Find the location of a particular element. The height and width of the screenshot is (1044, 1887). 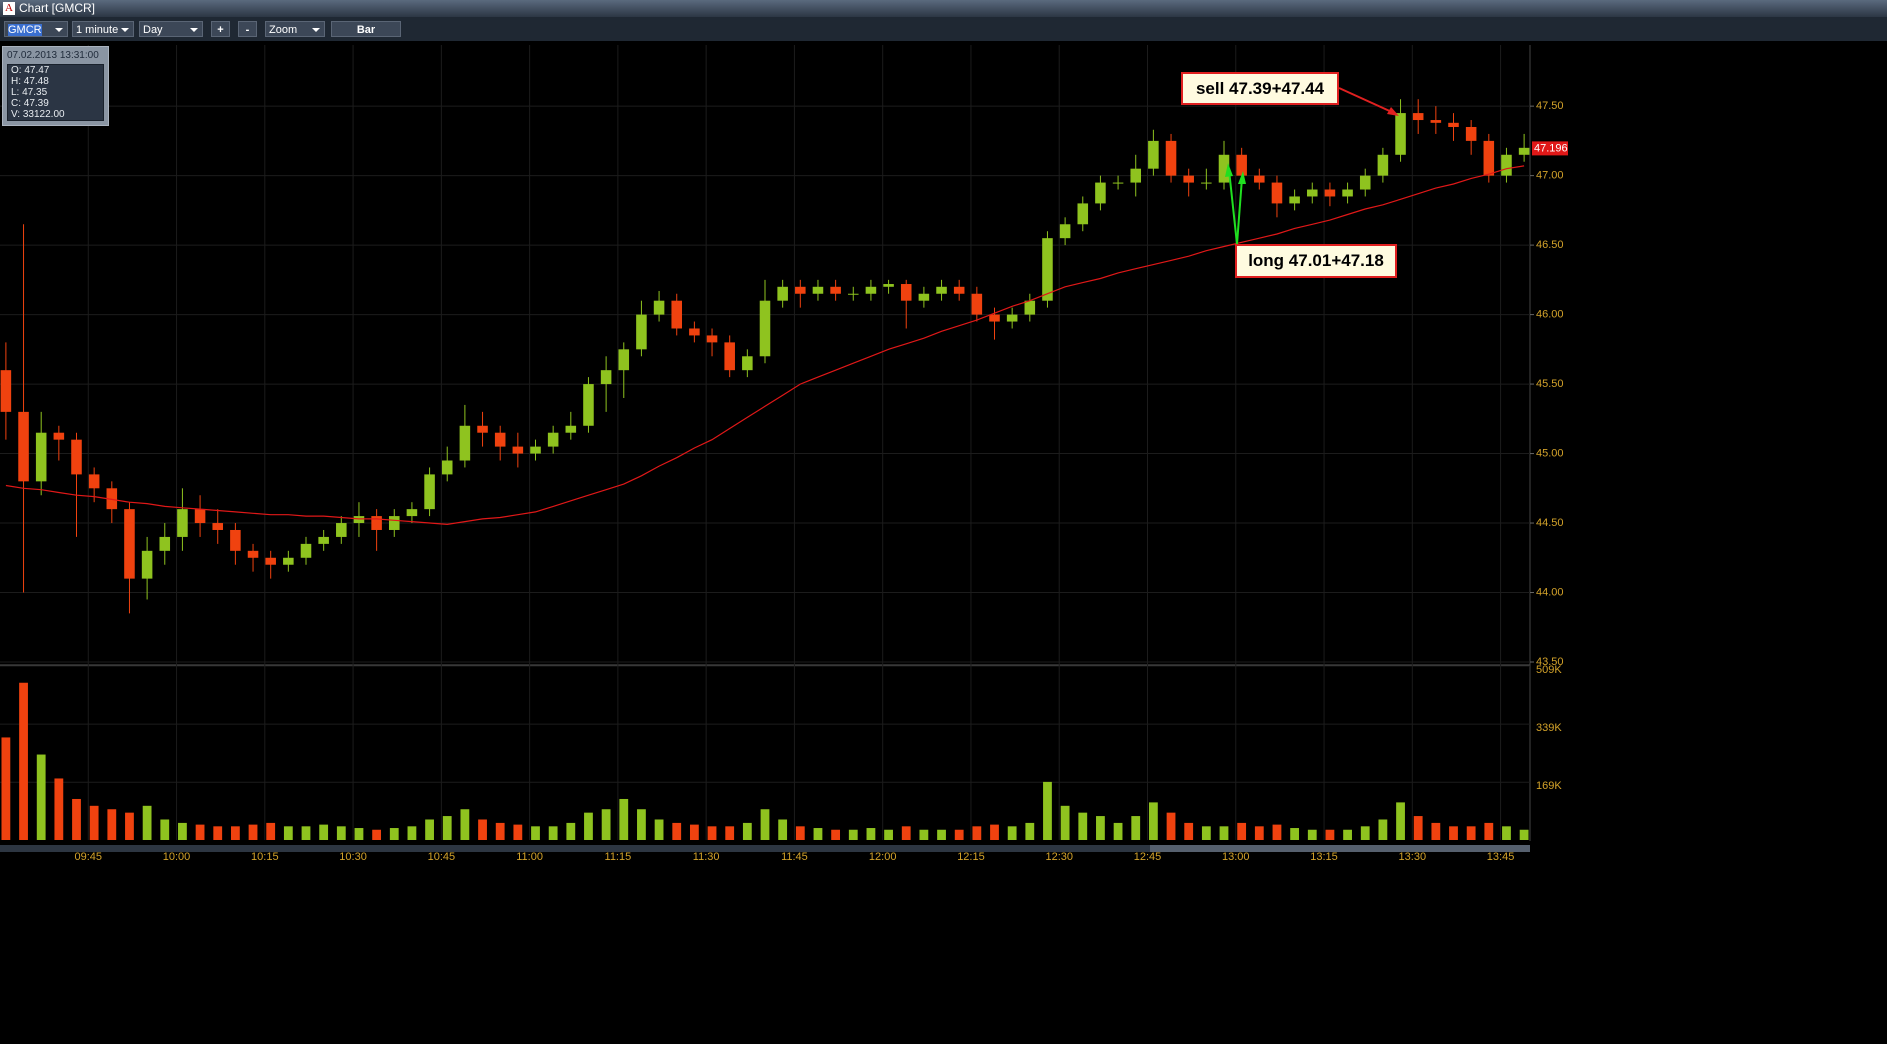

y-tick-label: 46.50 is located at coordinates (1550, 245).